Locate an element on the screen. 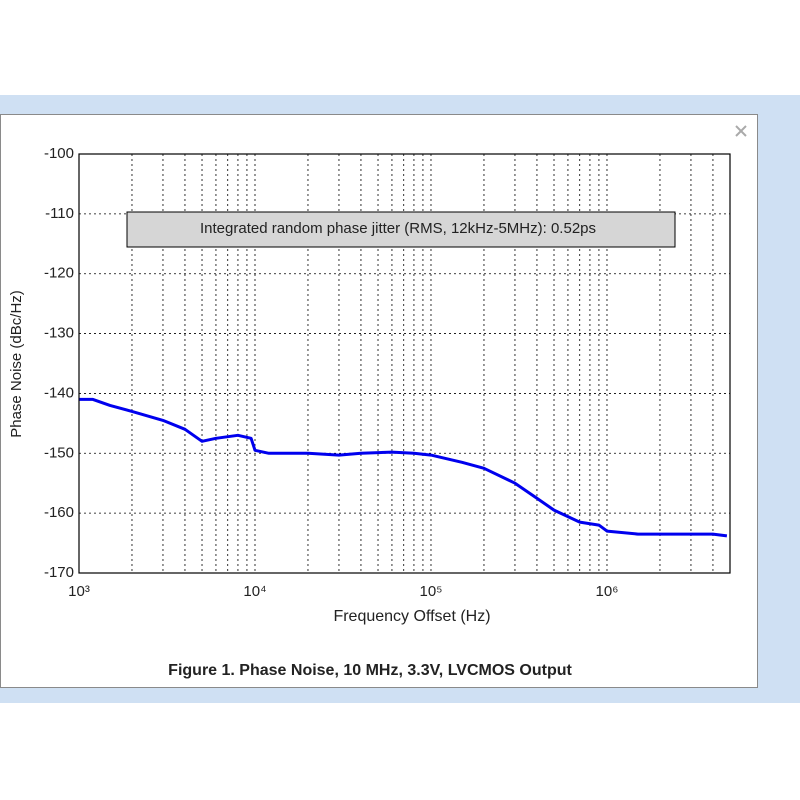 This screenshot has height=800, width=800. annotation-box is located at coordinates (401, 229).